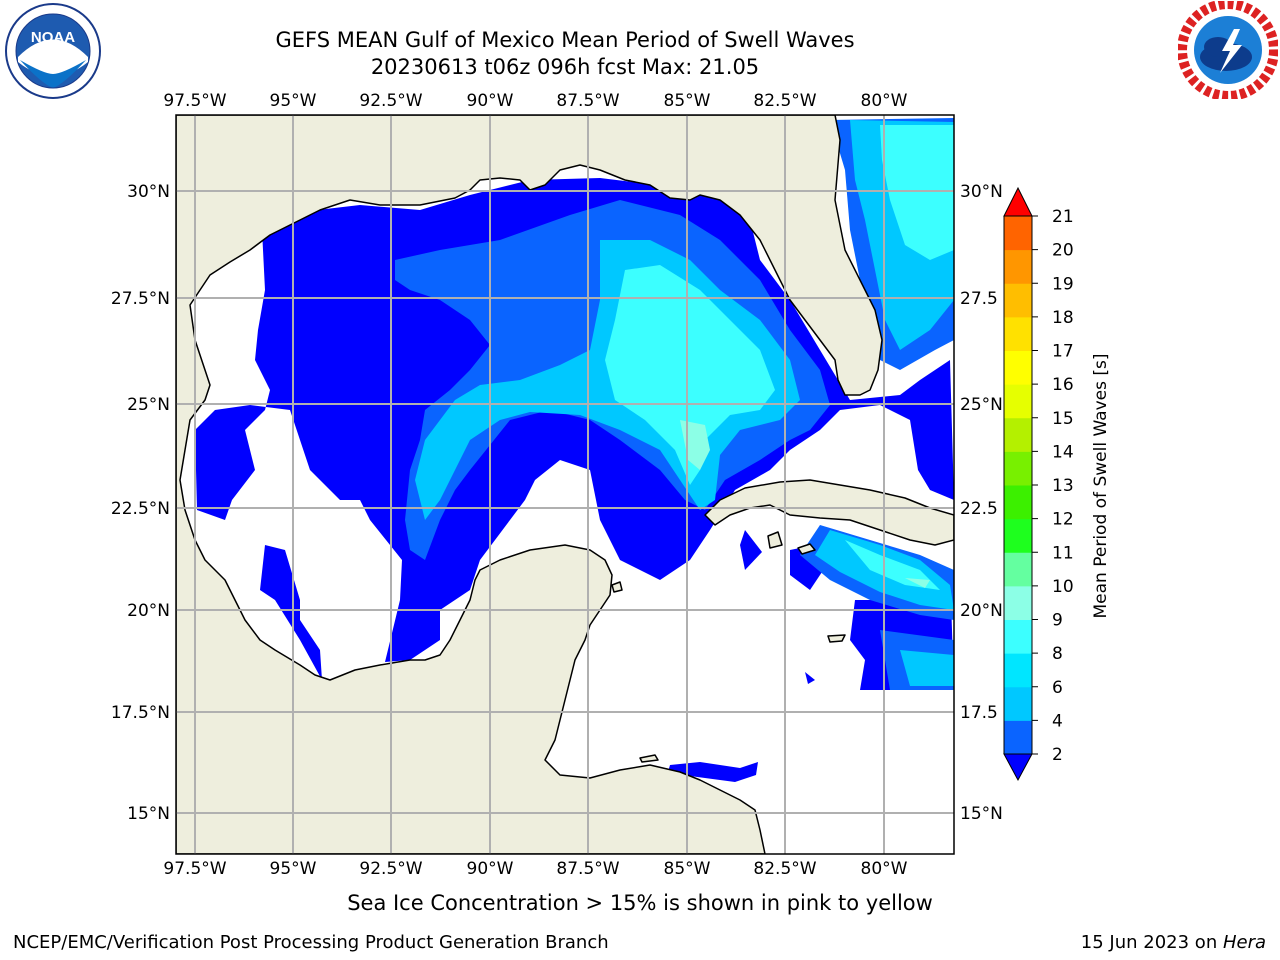  Describe the element at coordinates (140, 509) in the screenshot. I see `lat-label: 22.5°N` at that location.